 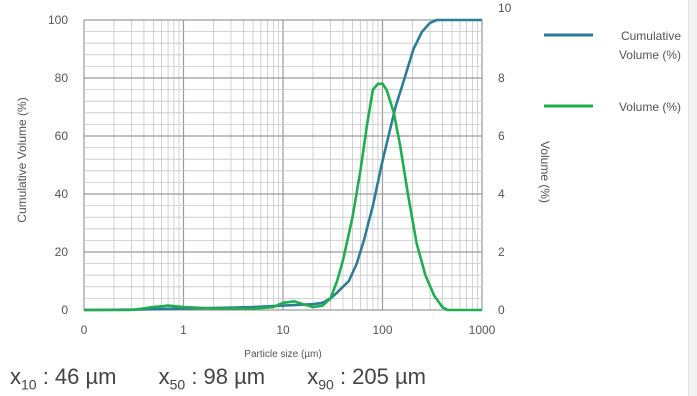 What do you see at coordinates (545, 172) in the screenshot?
I see `y-axis-right-title: Volume (%)` at bounding box center [545, 172].